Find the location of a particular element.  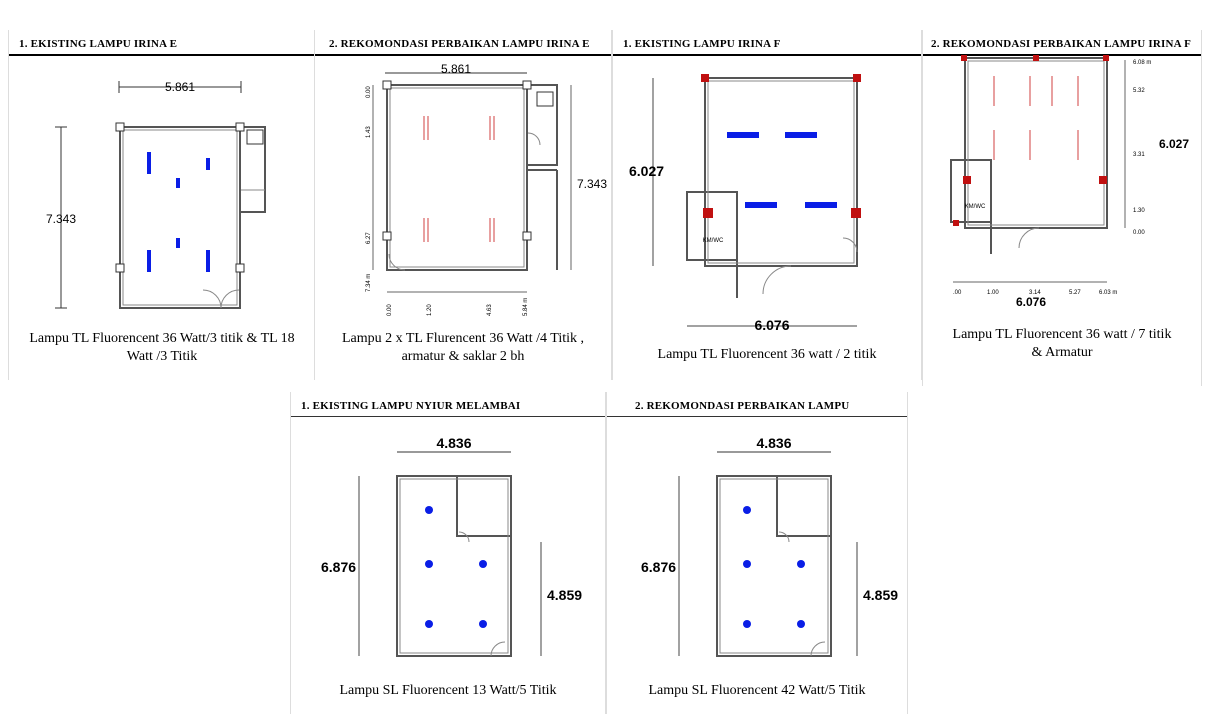

caption-line-2: & Armatur is located at coordinates (1062, 352).